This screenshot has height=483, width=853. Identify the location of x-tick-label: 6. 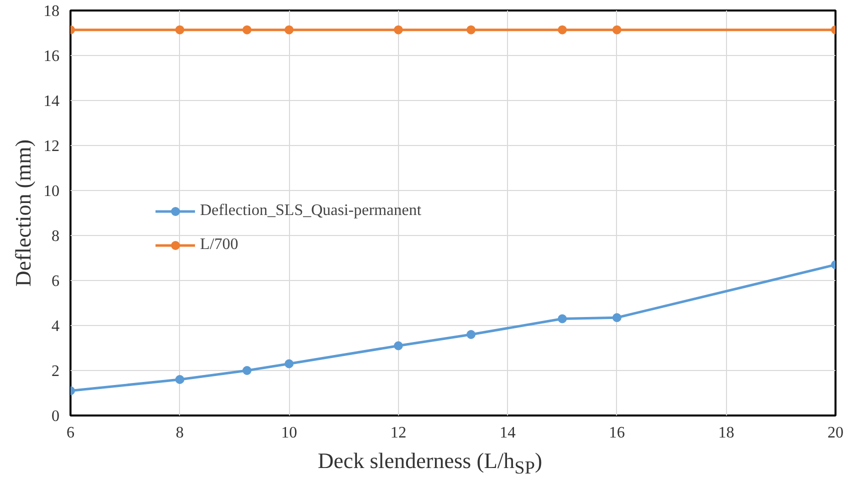
(70, 433).